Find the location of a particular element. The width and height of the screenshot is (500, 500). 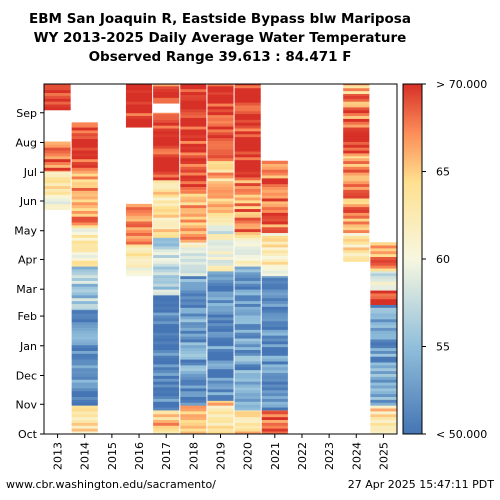

colorbar-tick-label: > 70.000 is located at coordinates (461, 84).